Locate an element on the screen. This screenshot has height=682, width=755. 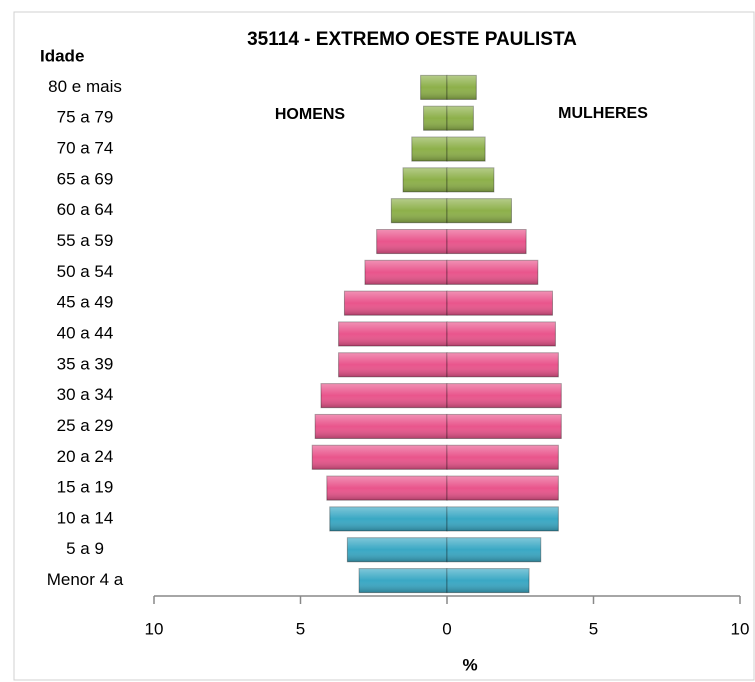
legend-label: MULHERES is located at coordinates (603, 113).